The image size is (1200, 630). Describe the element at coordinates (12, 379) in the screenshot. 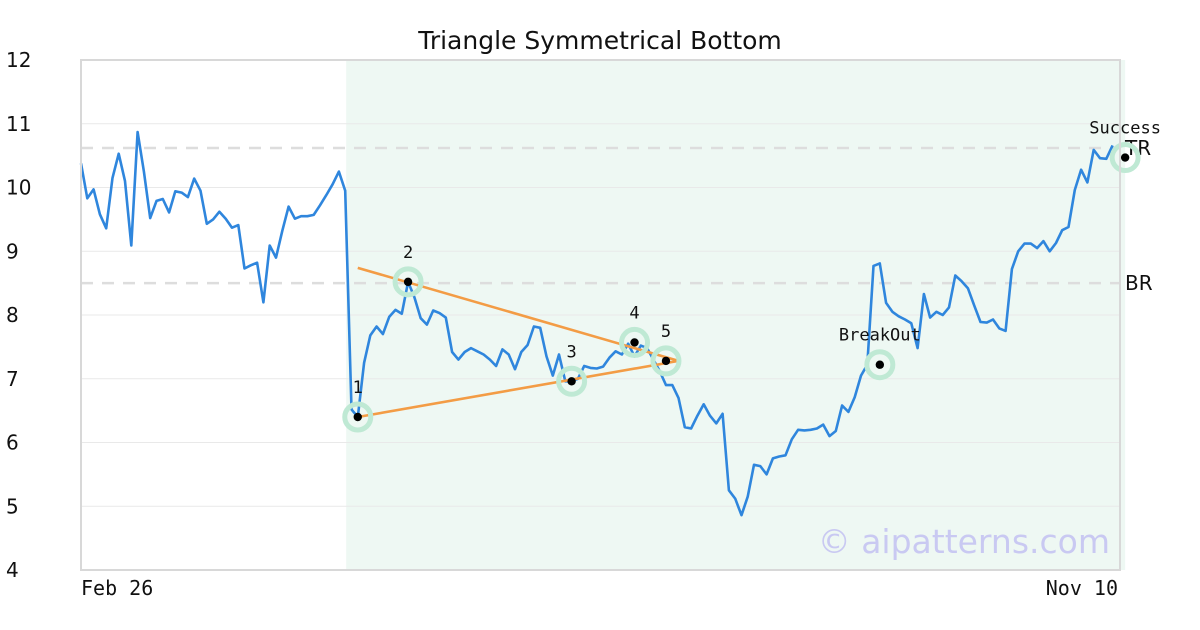

I see `y-tick-label: 7` at that location.